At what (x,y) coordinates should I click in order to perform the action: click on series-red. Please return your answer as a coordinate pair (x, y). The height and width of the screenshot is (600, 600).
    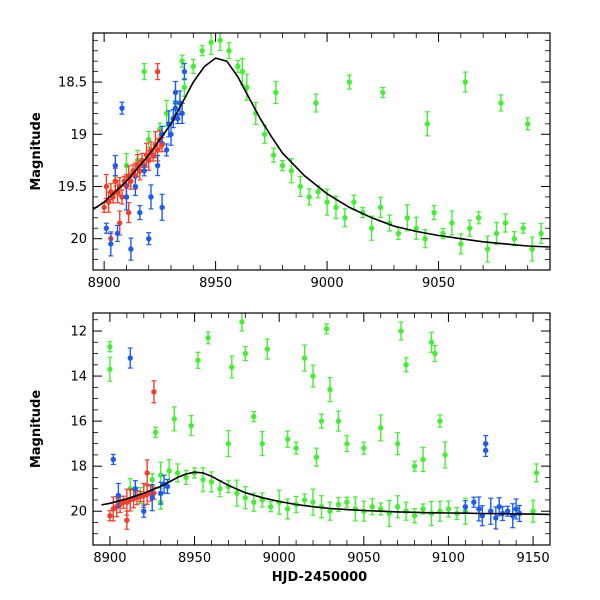
    Looking at the image, I should click on (133, 154).